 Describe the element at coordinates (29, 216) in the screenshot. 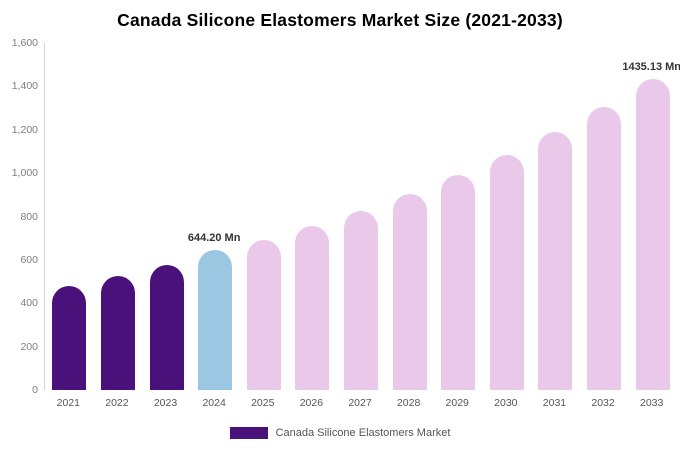

I see `y-axis-tick: 800` at that location.